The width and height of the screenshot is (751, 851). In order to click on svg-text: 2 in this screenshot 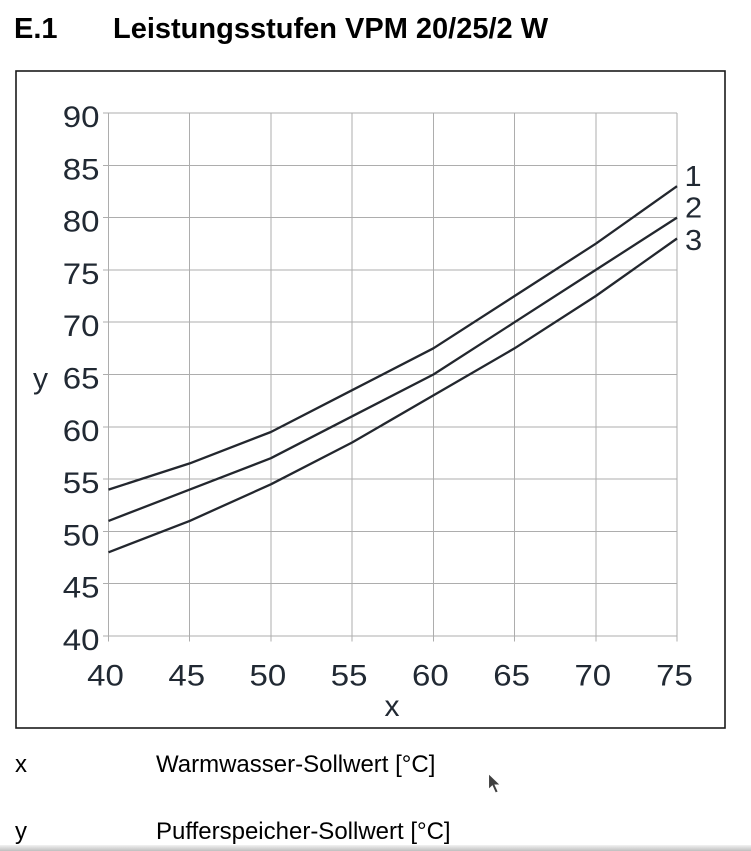, I will do `click(693, 209)`.